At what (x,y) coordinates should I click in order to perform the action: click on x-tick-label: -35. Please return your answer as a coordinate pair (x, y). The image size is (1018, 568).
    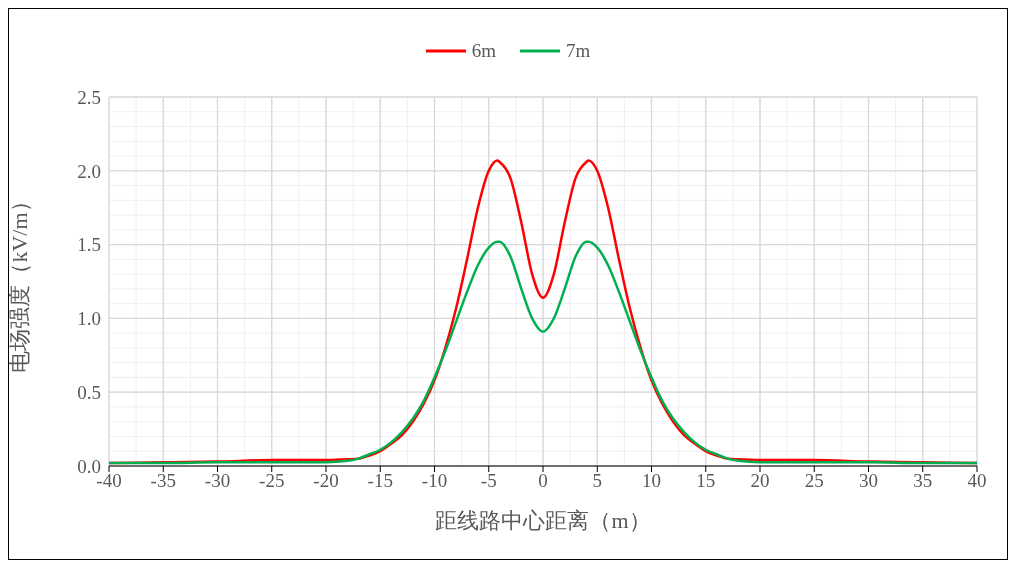
    Looking at the image, I should click on (163, 481).